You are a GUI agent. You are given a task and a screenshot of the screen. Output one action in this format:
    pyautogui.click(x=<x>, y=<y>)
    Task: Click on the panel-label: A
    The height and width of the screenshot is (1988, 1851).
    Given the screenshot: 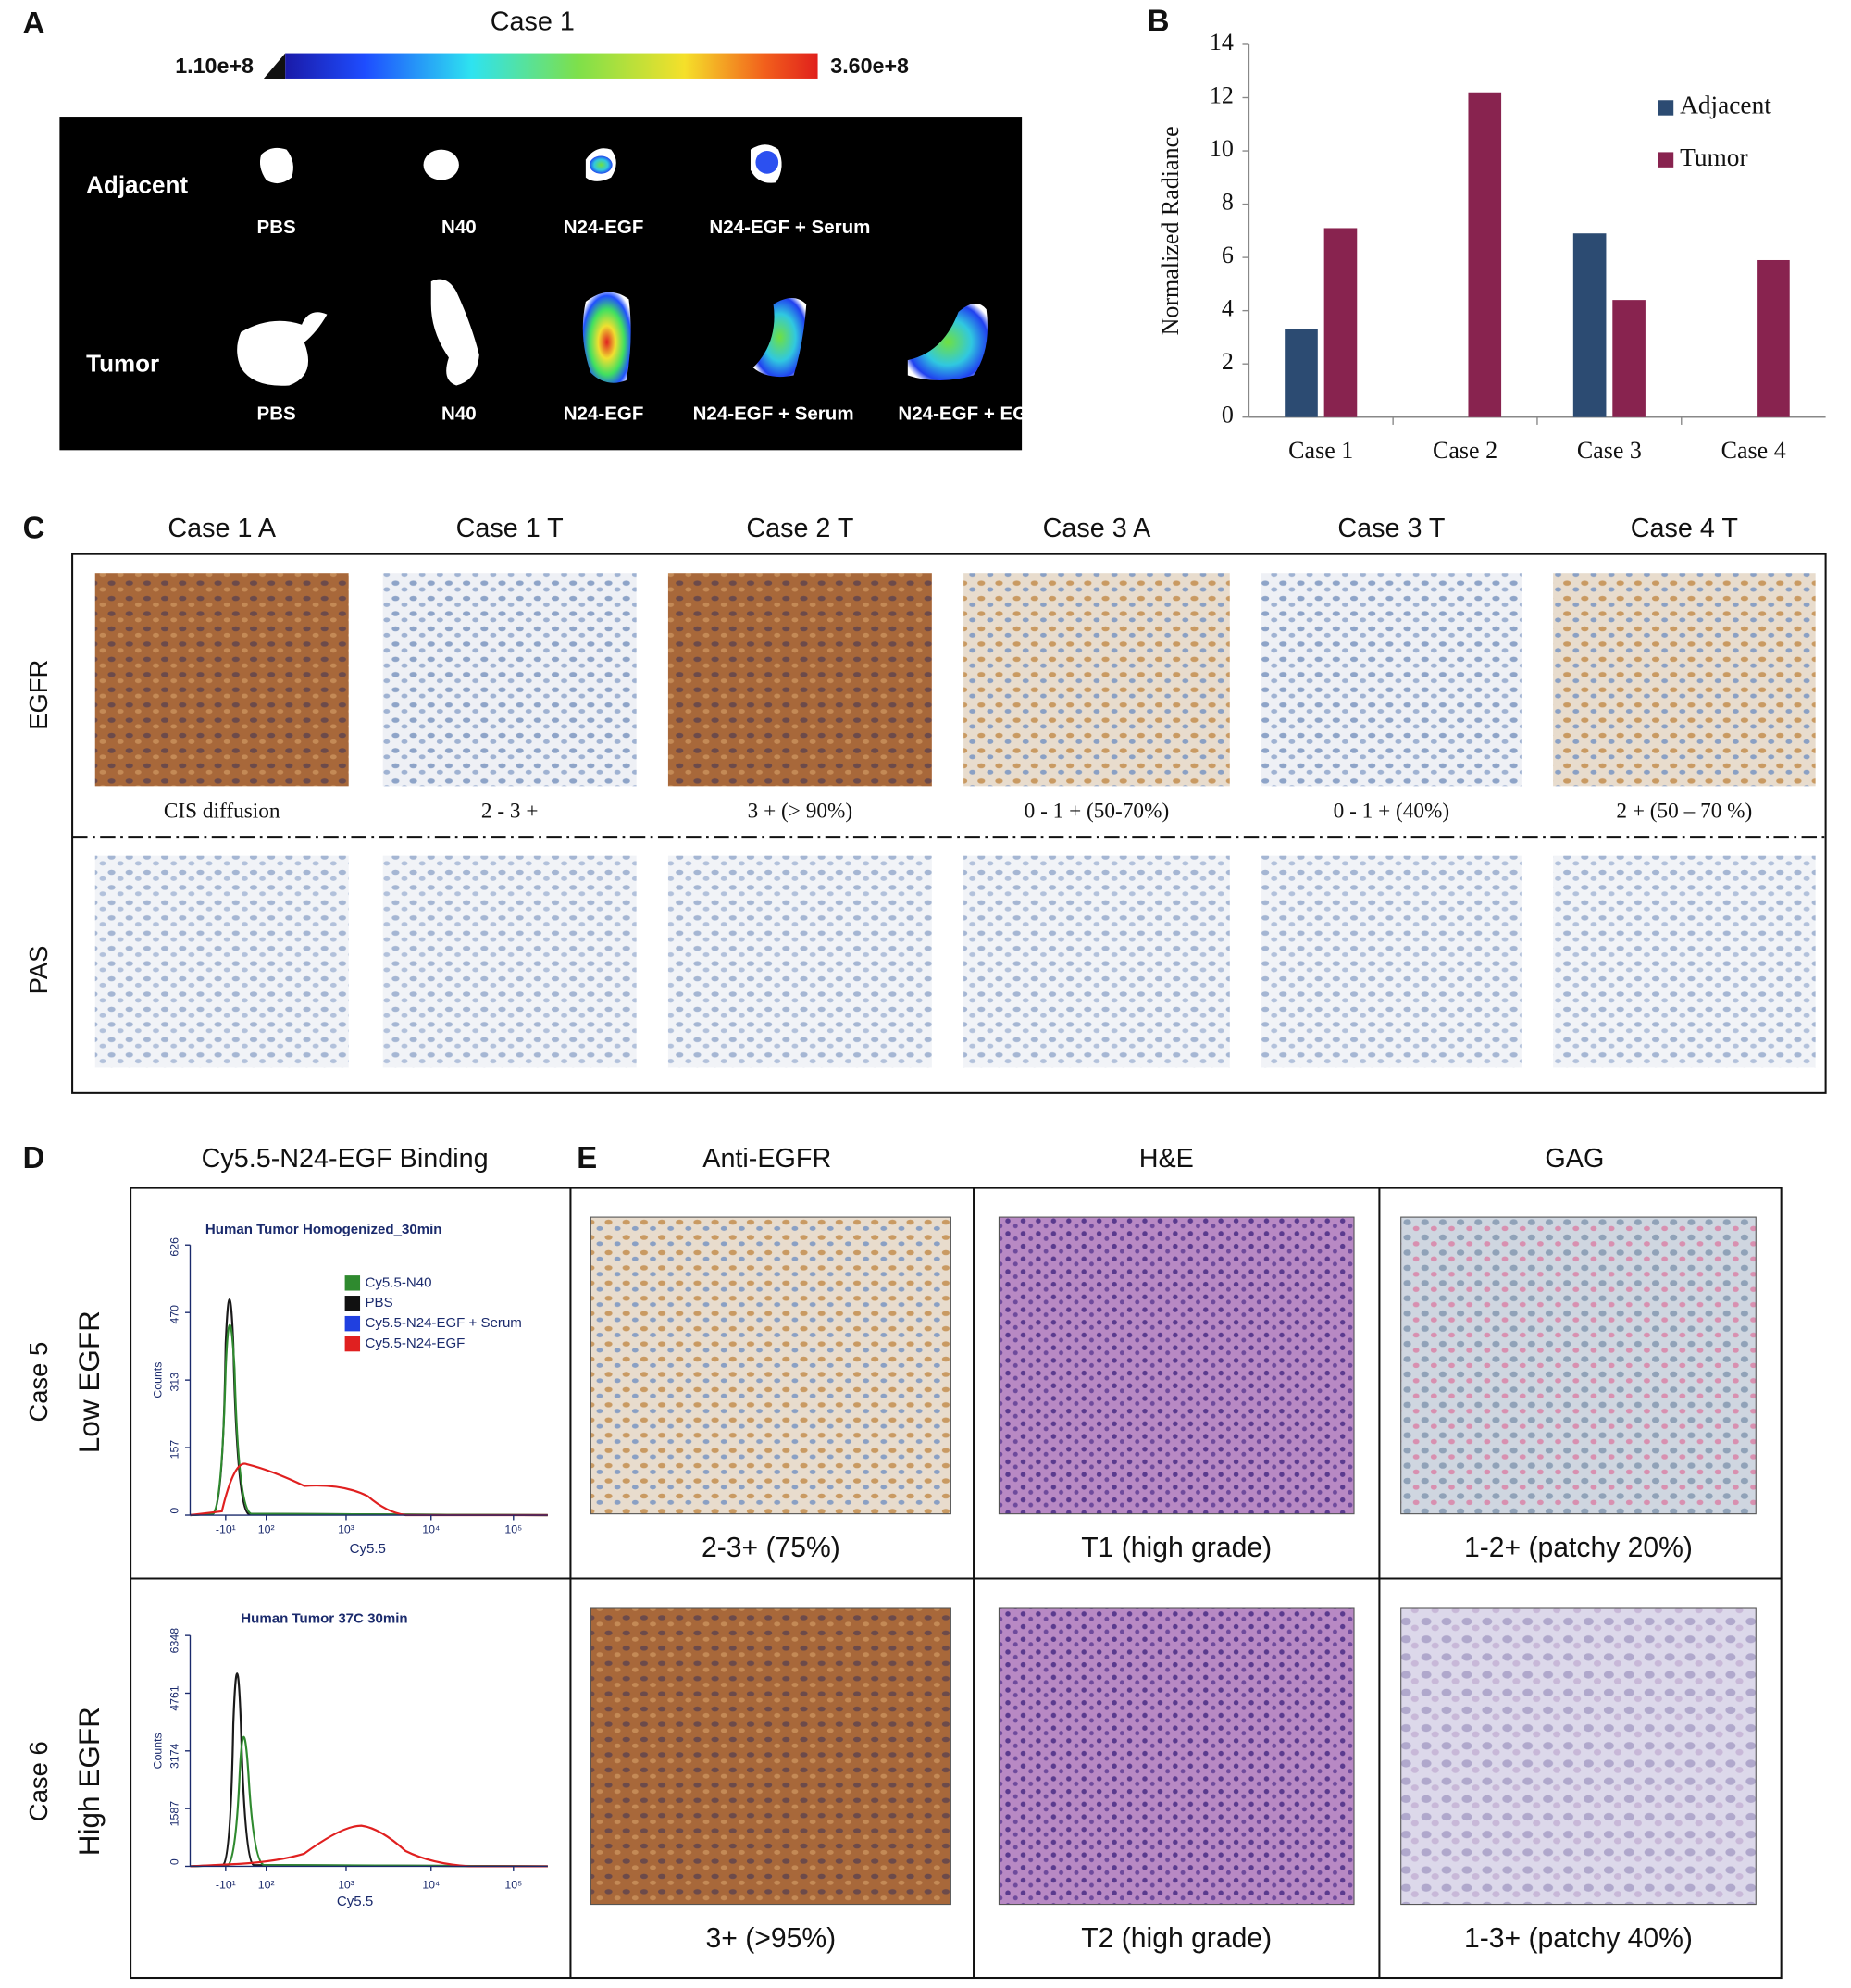 What is the action you would take?
    pyautogui.click(x=34, y=23)
    